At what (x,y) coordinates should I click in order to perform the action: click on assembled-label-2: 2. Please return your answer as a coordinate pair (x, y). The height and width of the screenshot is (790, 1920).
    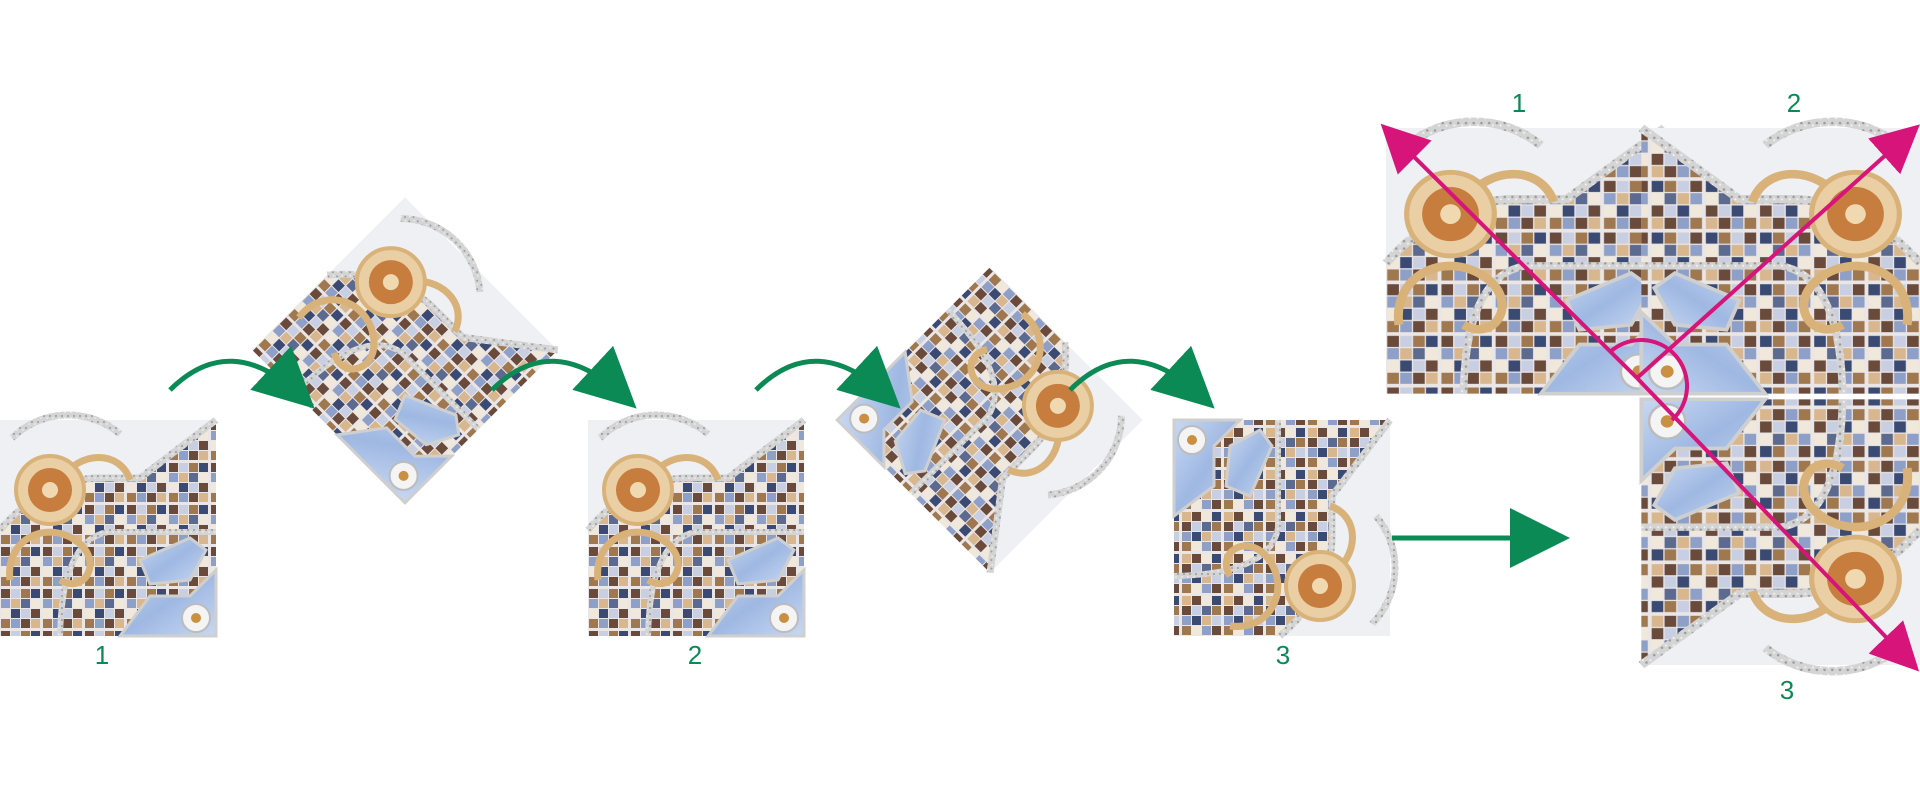
    Looking at the image, I should click on (1794, 103).